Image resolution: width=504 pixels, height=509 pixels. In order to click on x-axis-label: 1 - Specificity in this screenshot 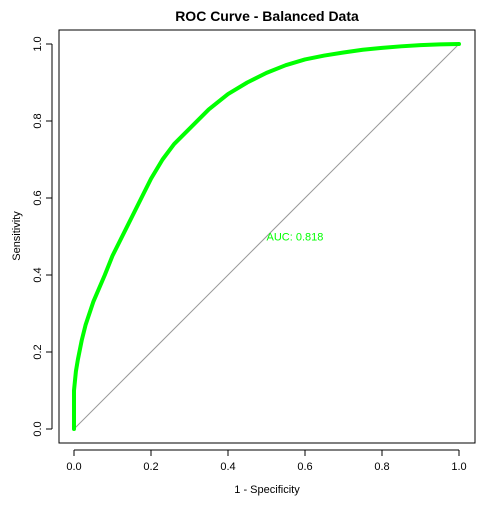, I will do `click(267, 490)`.